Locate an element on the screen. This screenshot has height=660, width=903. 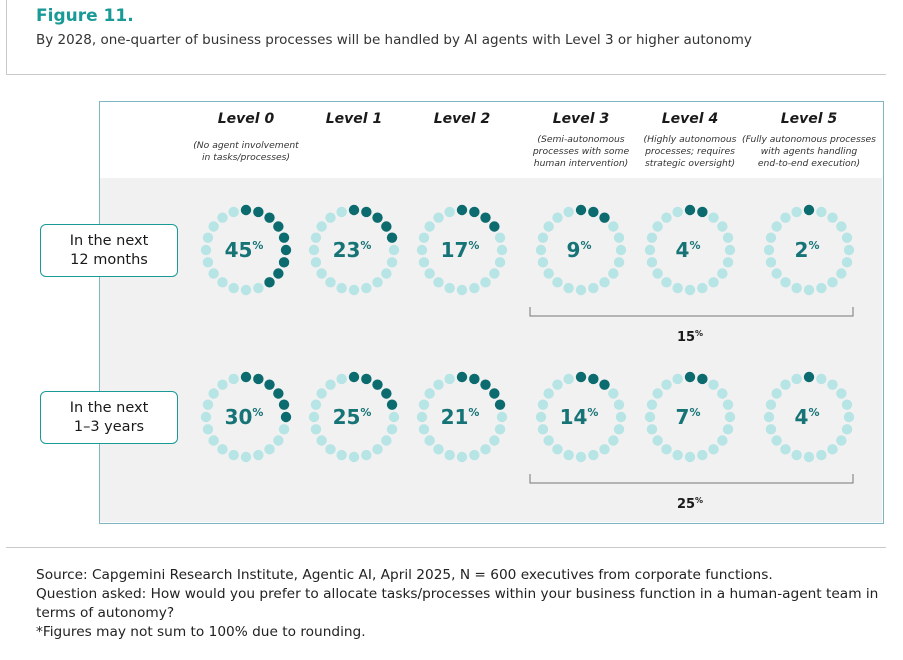
value-label: 30% is located at coordinates (244, 417).